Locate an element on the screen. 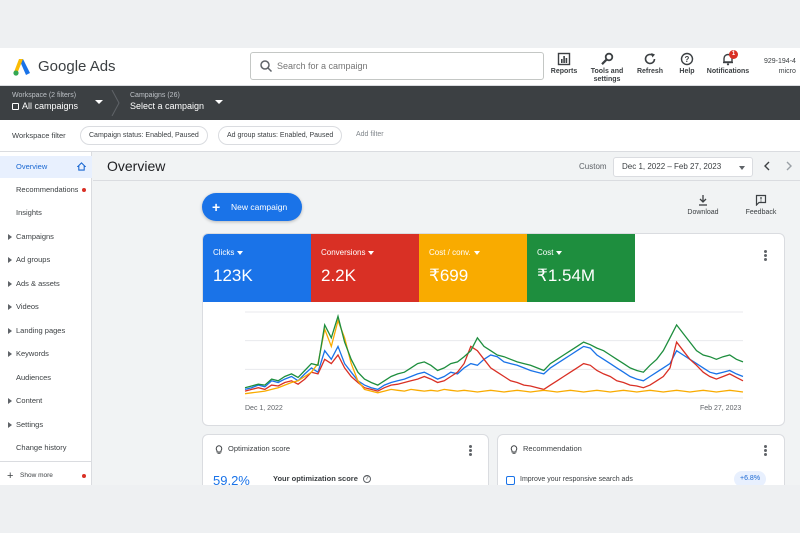 The width and height of the screenshot is (800, 533). optimization-score-value: 59.2% is located at coordinates (231, 479).